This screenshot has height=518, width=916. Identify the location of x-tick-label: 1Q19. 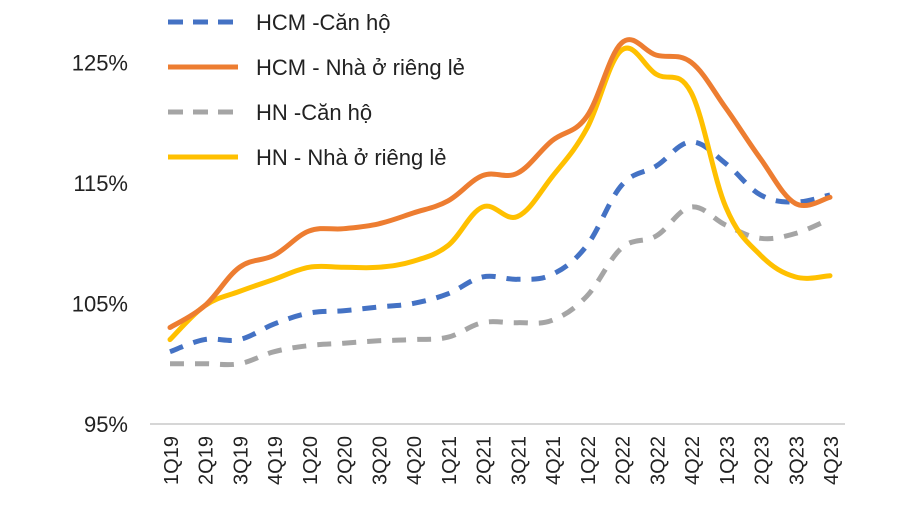
(172, 460).